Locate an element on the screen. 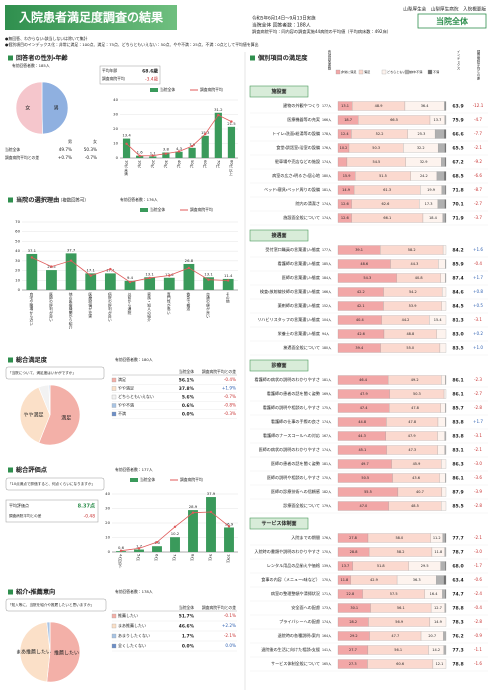  item-label: 施設面全般について is located at coordinates (301, 217).